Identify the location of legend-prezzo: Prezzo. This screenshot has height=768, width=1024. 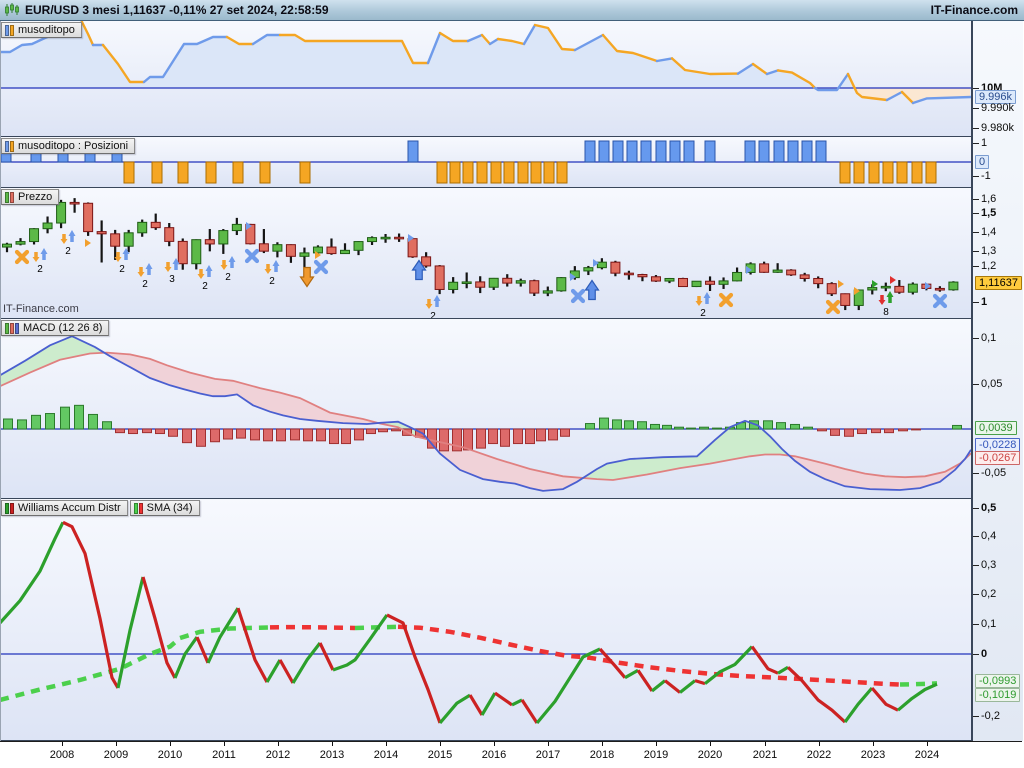
(30, 197).